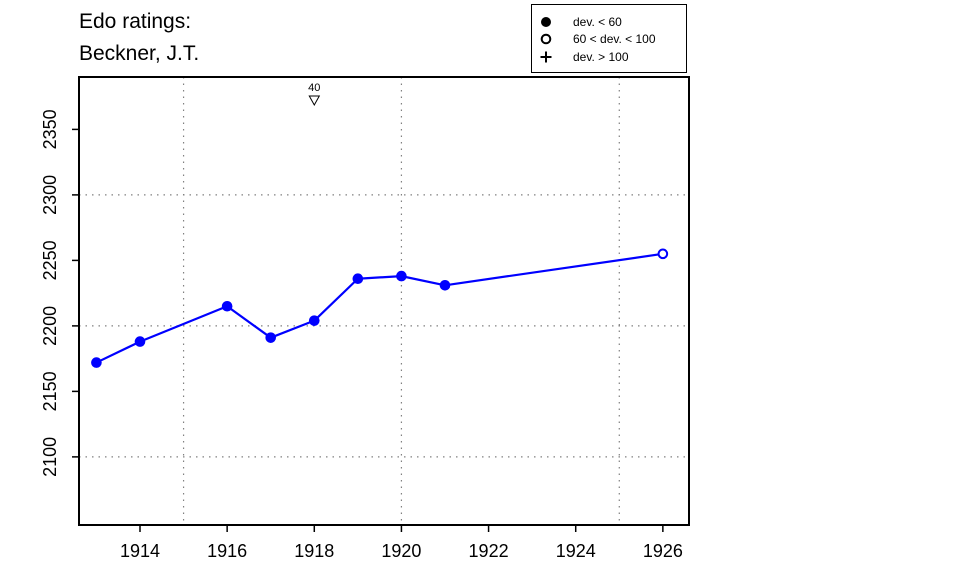 This screenshot has width=960, height=576. I want to click on x-tick-label: 1914, so click(140, 551).